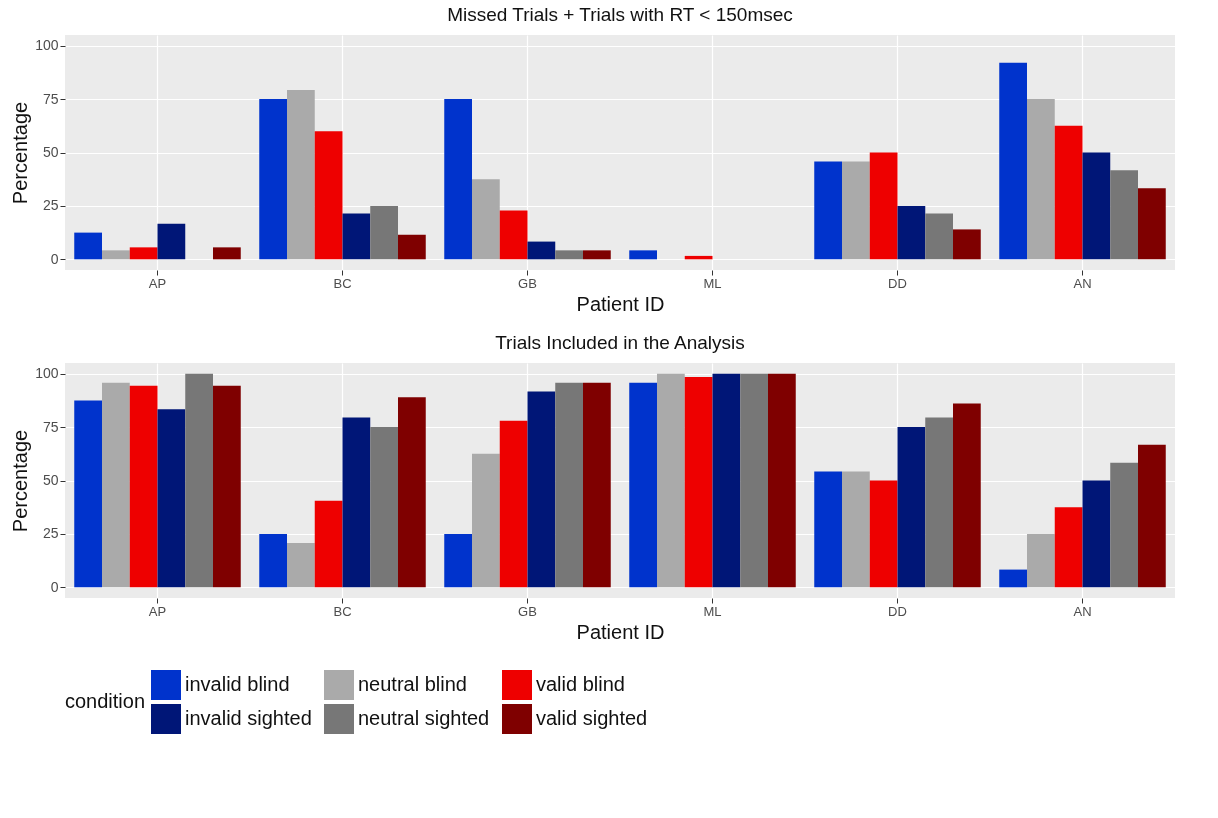 The height and width of the screenshot is (818, 1218). I want to click on legend-label: invalid blind, so click(237, 684).